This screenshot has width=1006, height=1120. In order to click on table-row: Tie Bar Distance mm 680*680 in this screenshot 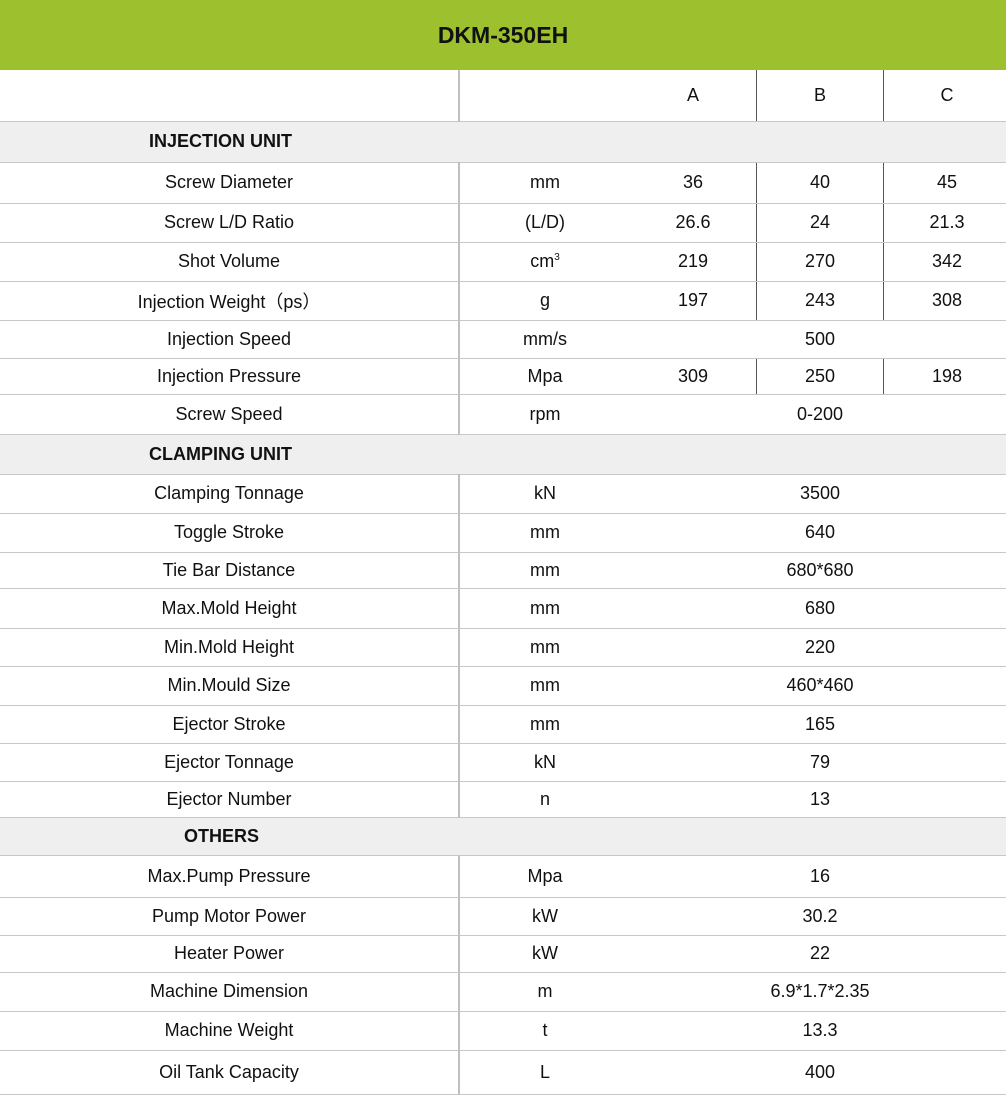, I will do `click(503, 570)`.